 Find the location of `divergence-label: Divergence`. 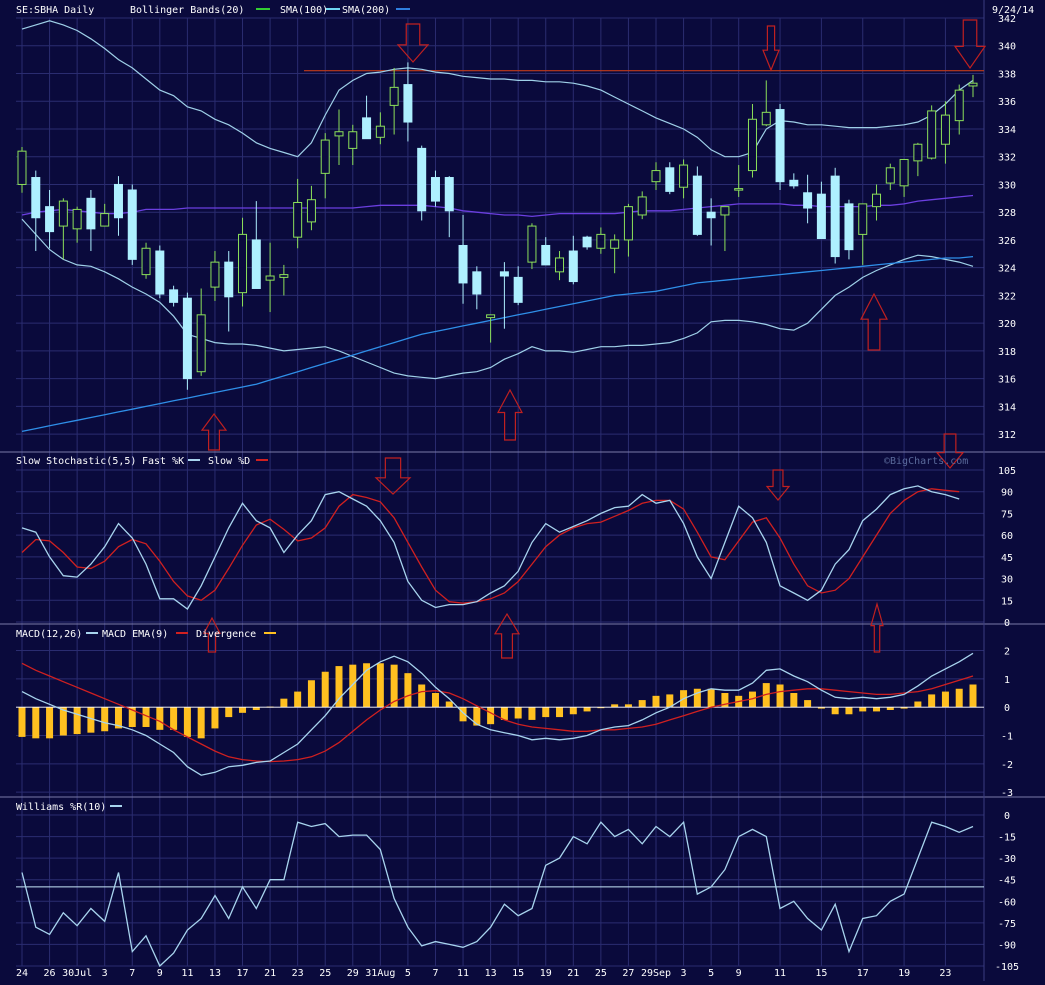

divergence-label: Divergence is located at coordinates (226, 634).